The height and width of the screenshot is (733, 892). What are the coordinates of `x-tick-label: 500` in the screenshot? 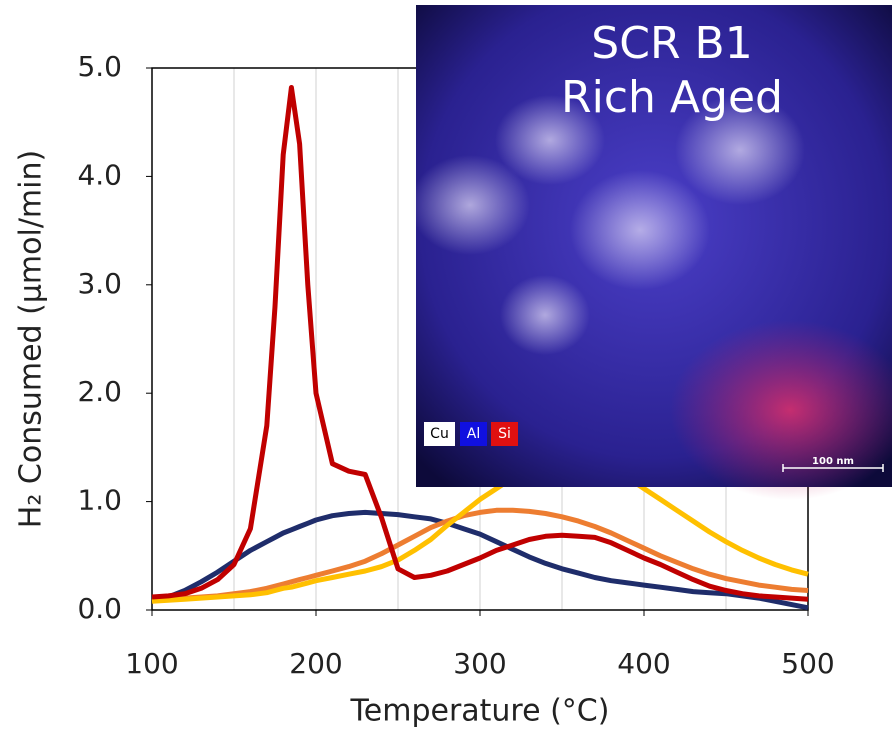 It's located at (807, 663).